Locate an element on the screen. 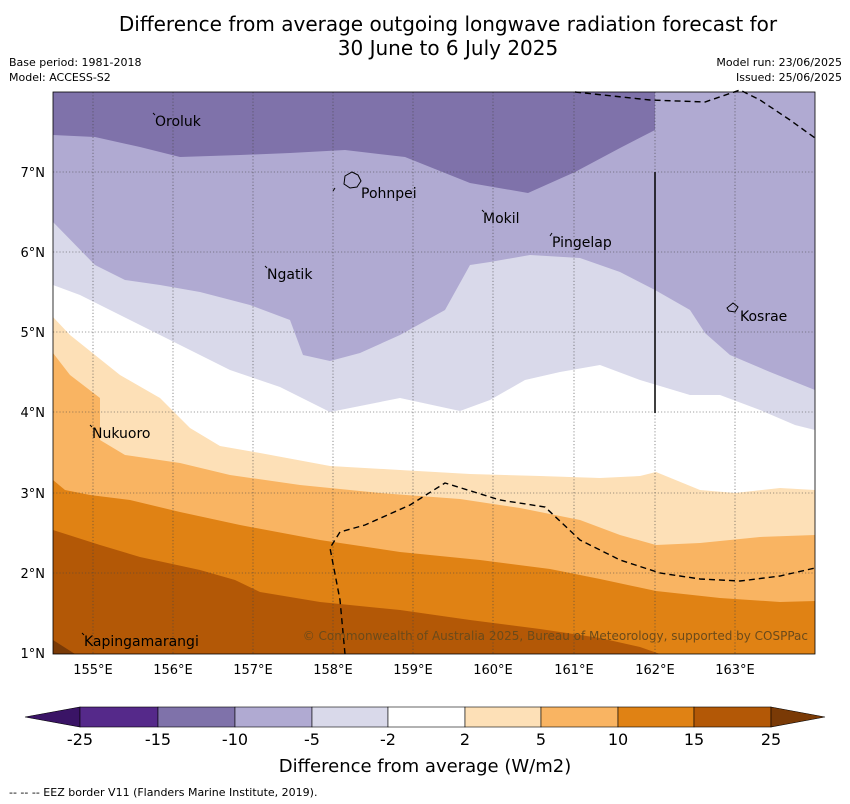  cb-tick-10: 10 is located at coordinates (618, 739).